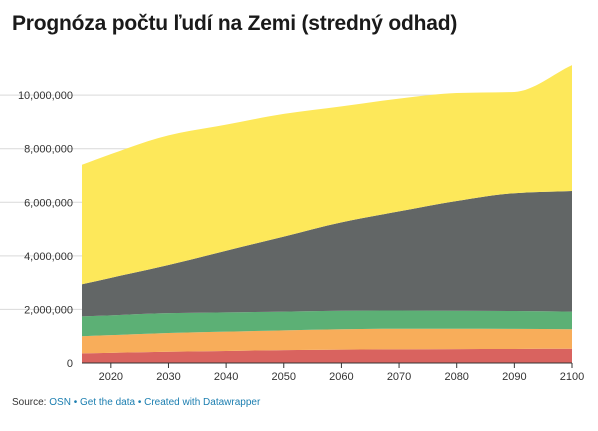 This screenshot has height=431, width=598. What do you see at coordinates (456, 377) in the screenshot?
I see `x-tick-label: 2080` at bounding box center [456, 377].